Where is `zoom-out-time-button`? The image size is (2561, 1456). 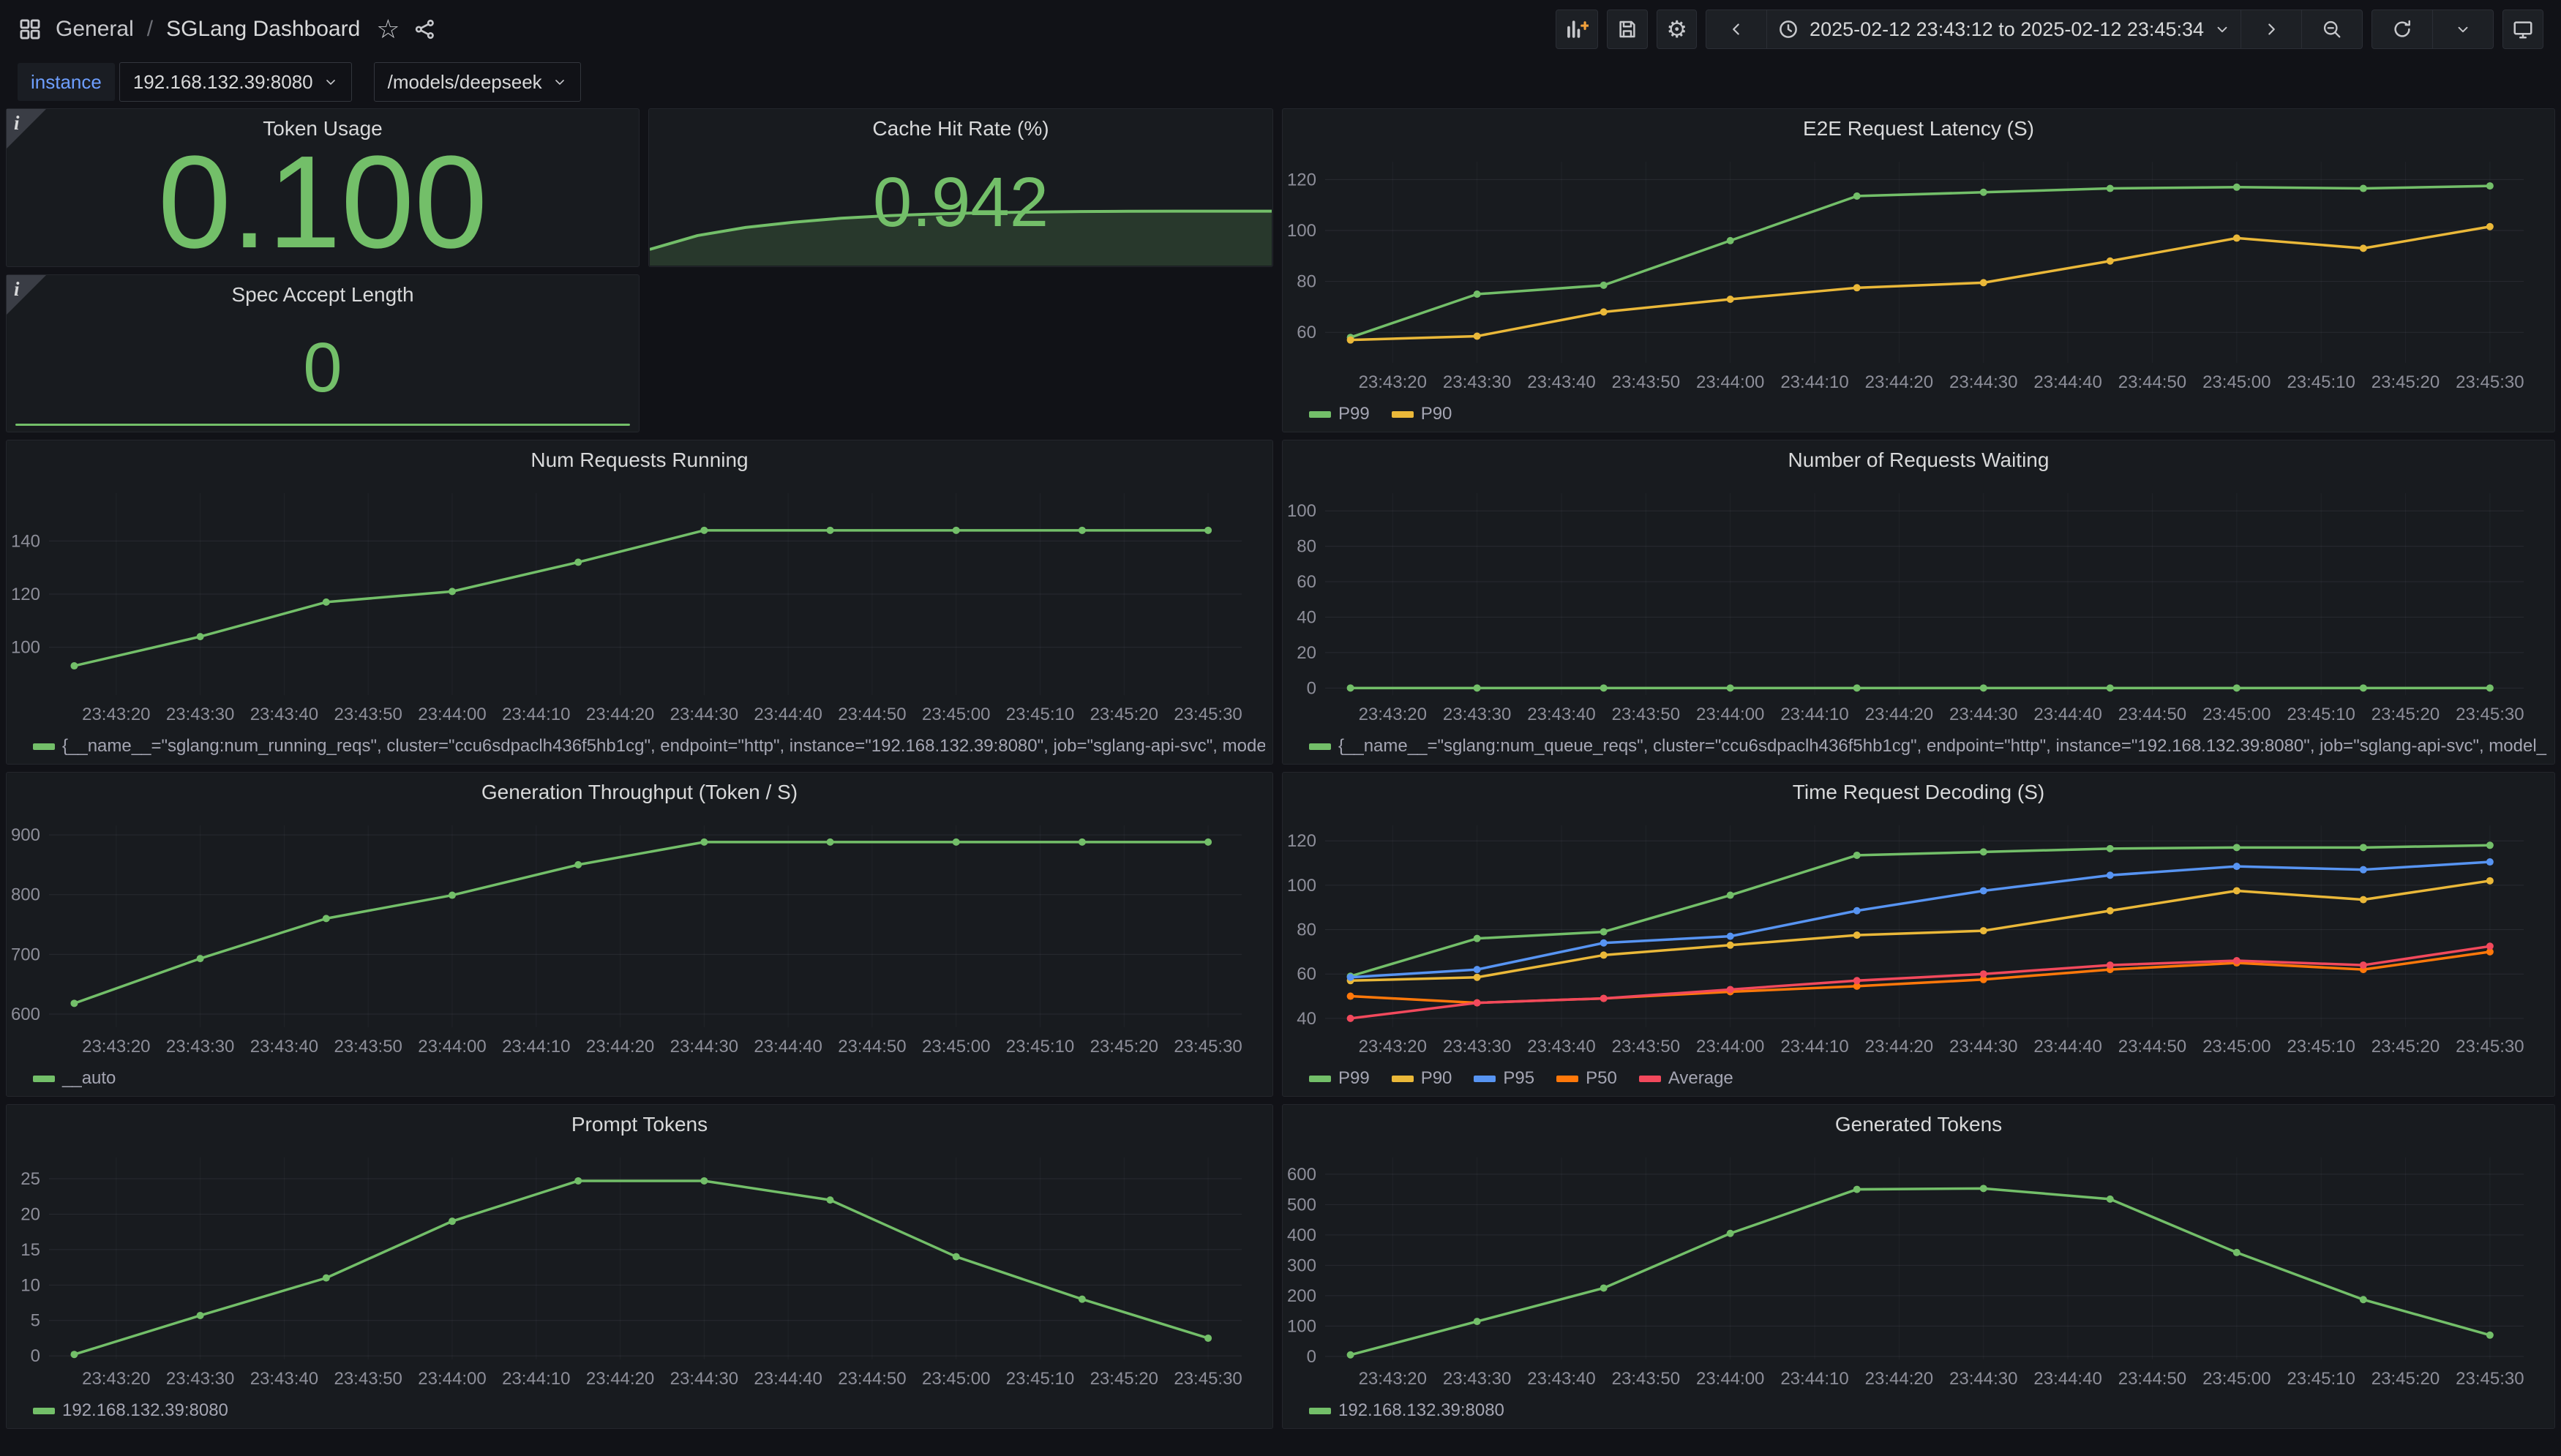 zoom-out-time-button is located at coordinates (2332, 29).